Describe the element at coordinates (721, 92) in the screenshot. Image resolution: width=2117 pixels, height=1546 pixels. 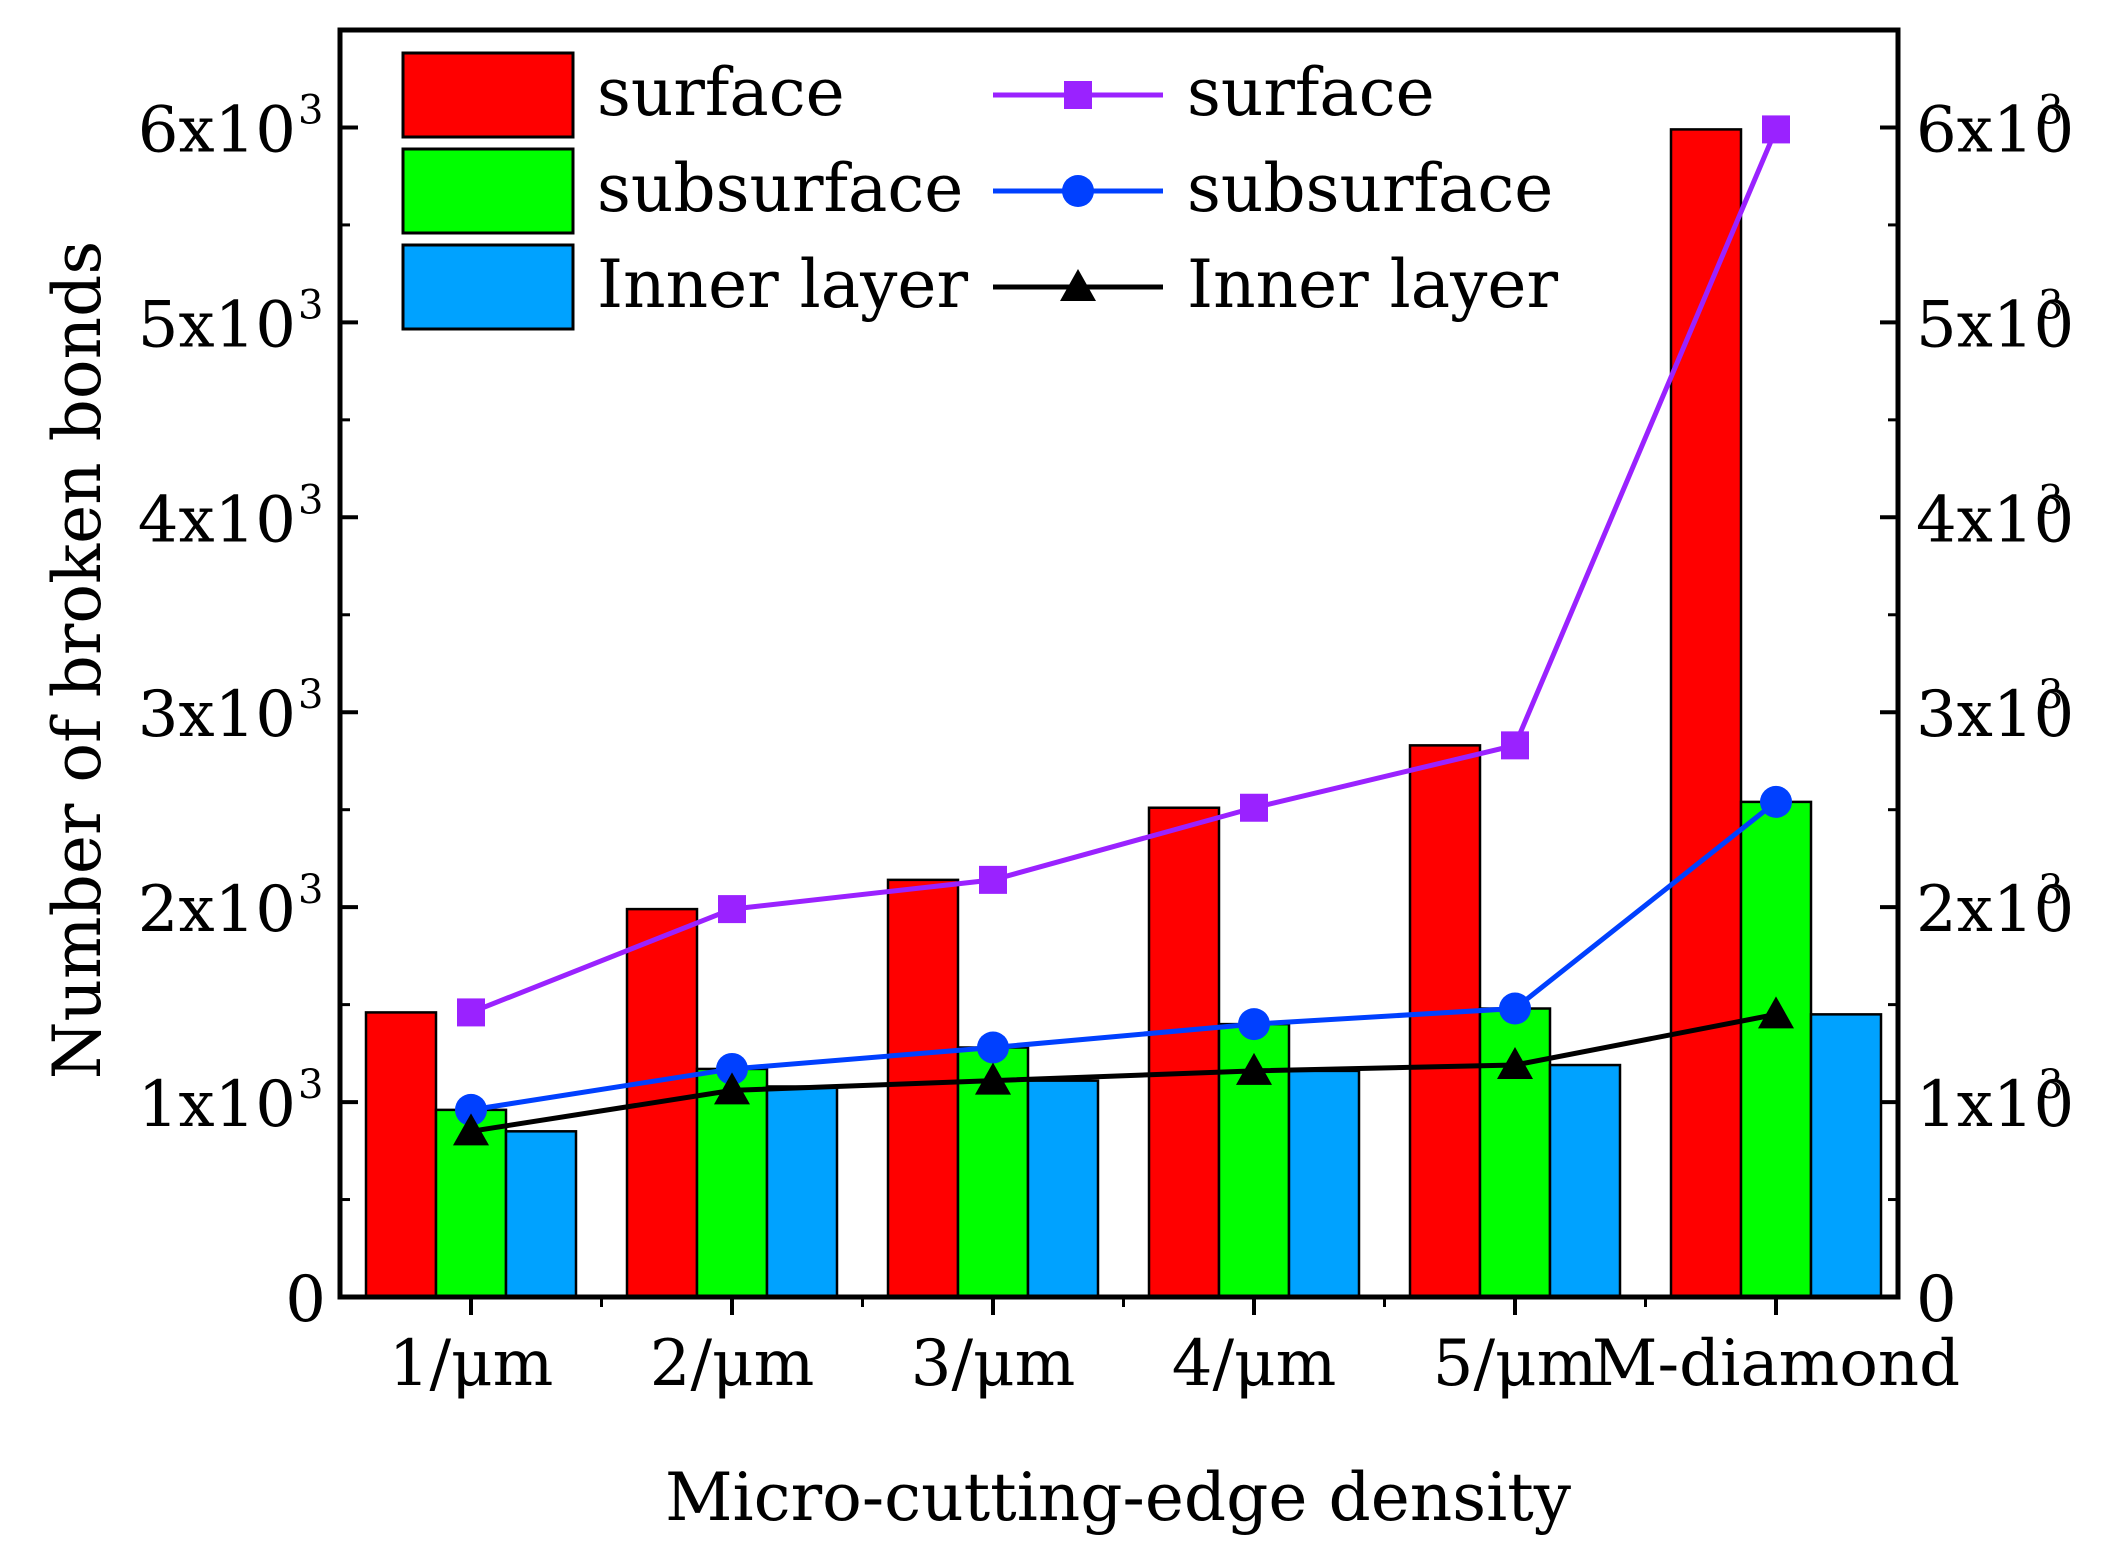
I see `legend-bar-label-1: surface` at that location.